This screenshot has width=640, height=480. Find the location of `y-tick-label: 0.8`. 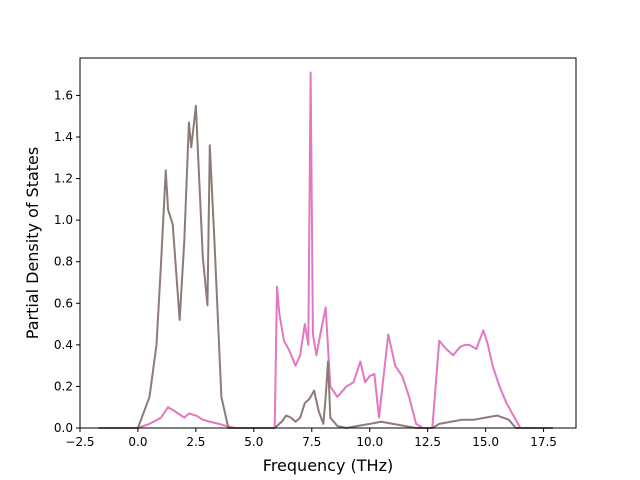

y-tick-label: 0.8 is located at coordinates (63, 262).